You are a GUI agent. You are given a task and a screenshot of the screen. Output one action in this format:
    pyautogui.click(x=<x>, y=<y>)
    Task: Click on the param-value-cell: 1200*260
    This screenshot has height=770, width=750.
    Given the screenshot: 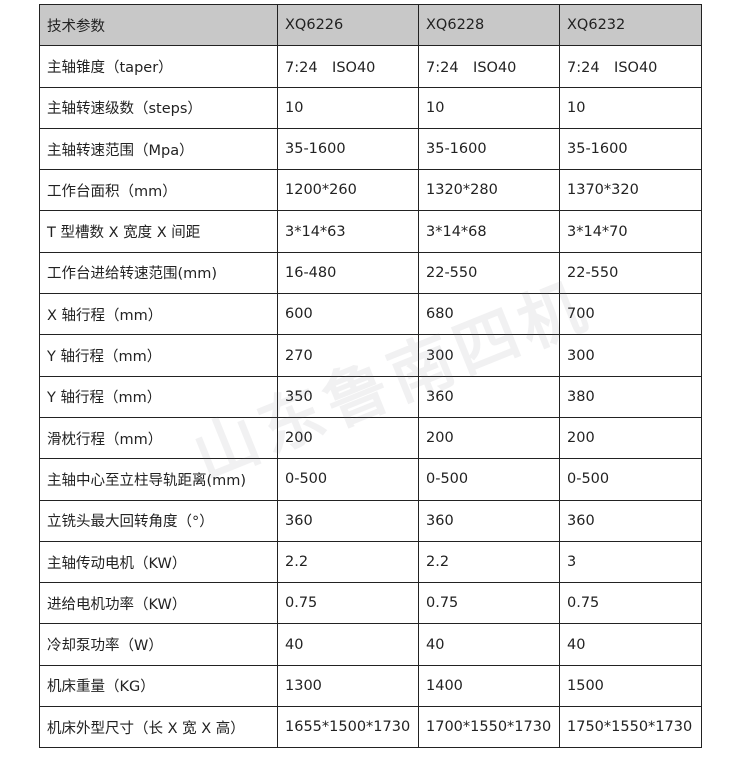 What is the action you would take?
    pyautogui.click(x=348, y=190)
    